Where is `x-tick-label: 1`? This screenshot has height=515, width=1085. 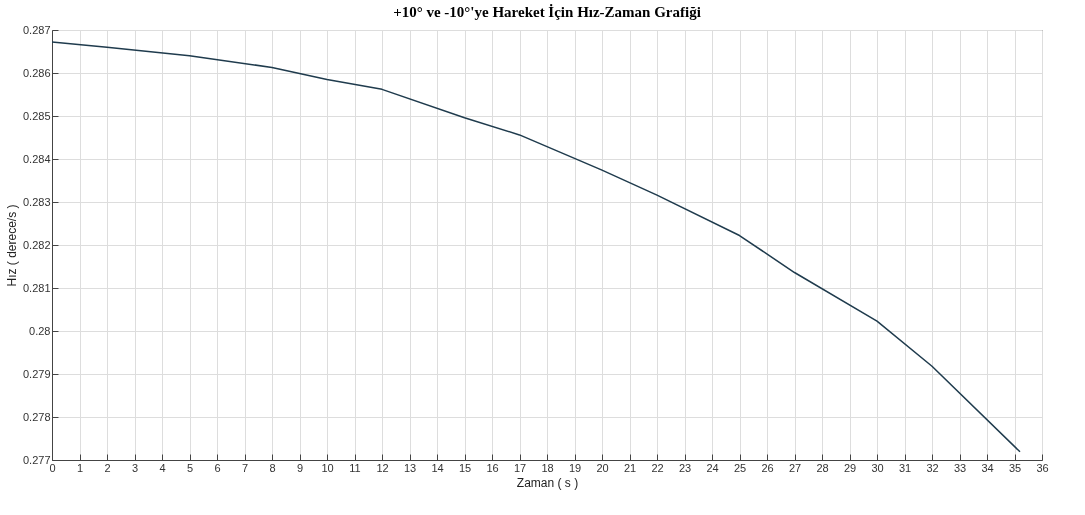 x-tick-label: 1 is located at coordinates (80, 467).